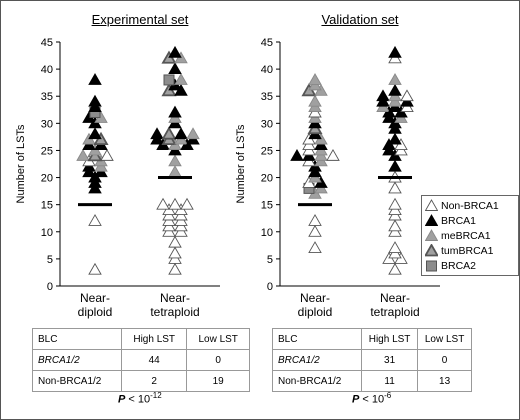 This screenshot has height=420, width=520. What do you see at coordinates (466, 235) in the screenshot?
I see `legend-label: meBRCA1` at bounding box center [466, 235].